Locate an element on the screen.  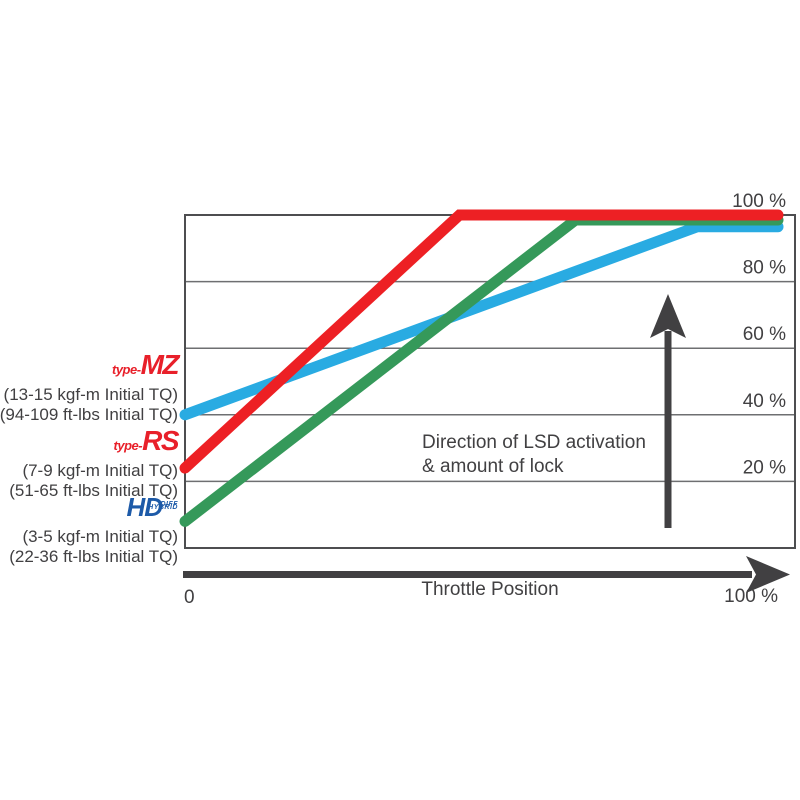
type-rs-logo-prefix: type- is located at coordinates (128, 445).